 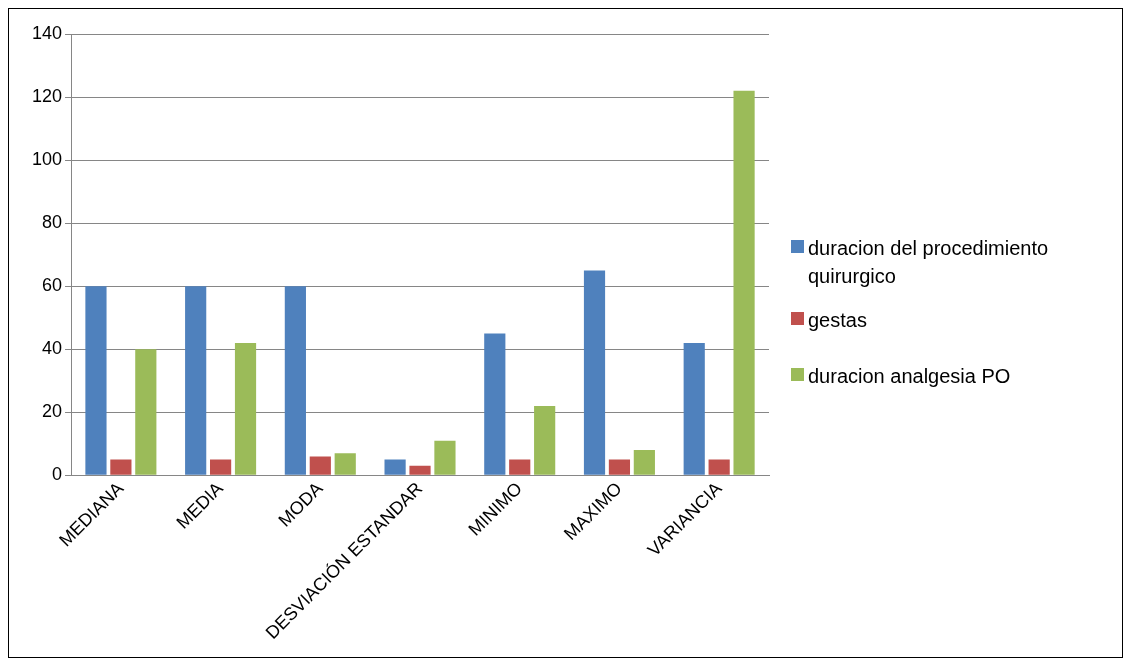 I want to click on y-tick-label: 120, so click(x=47, y=96).